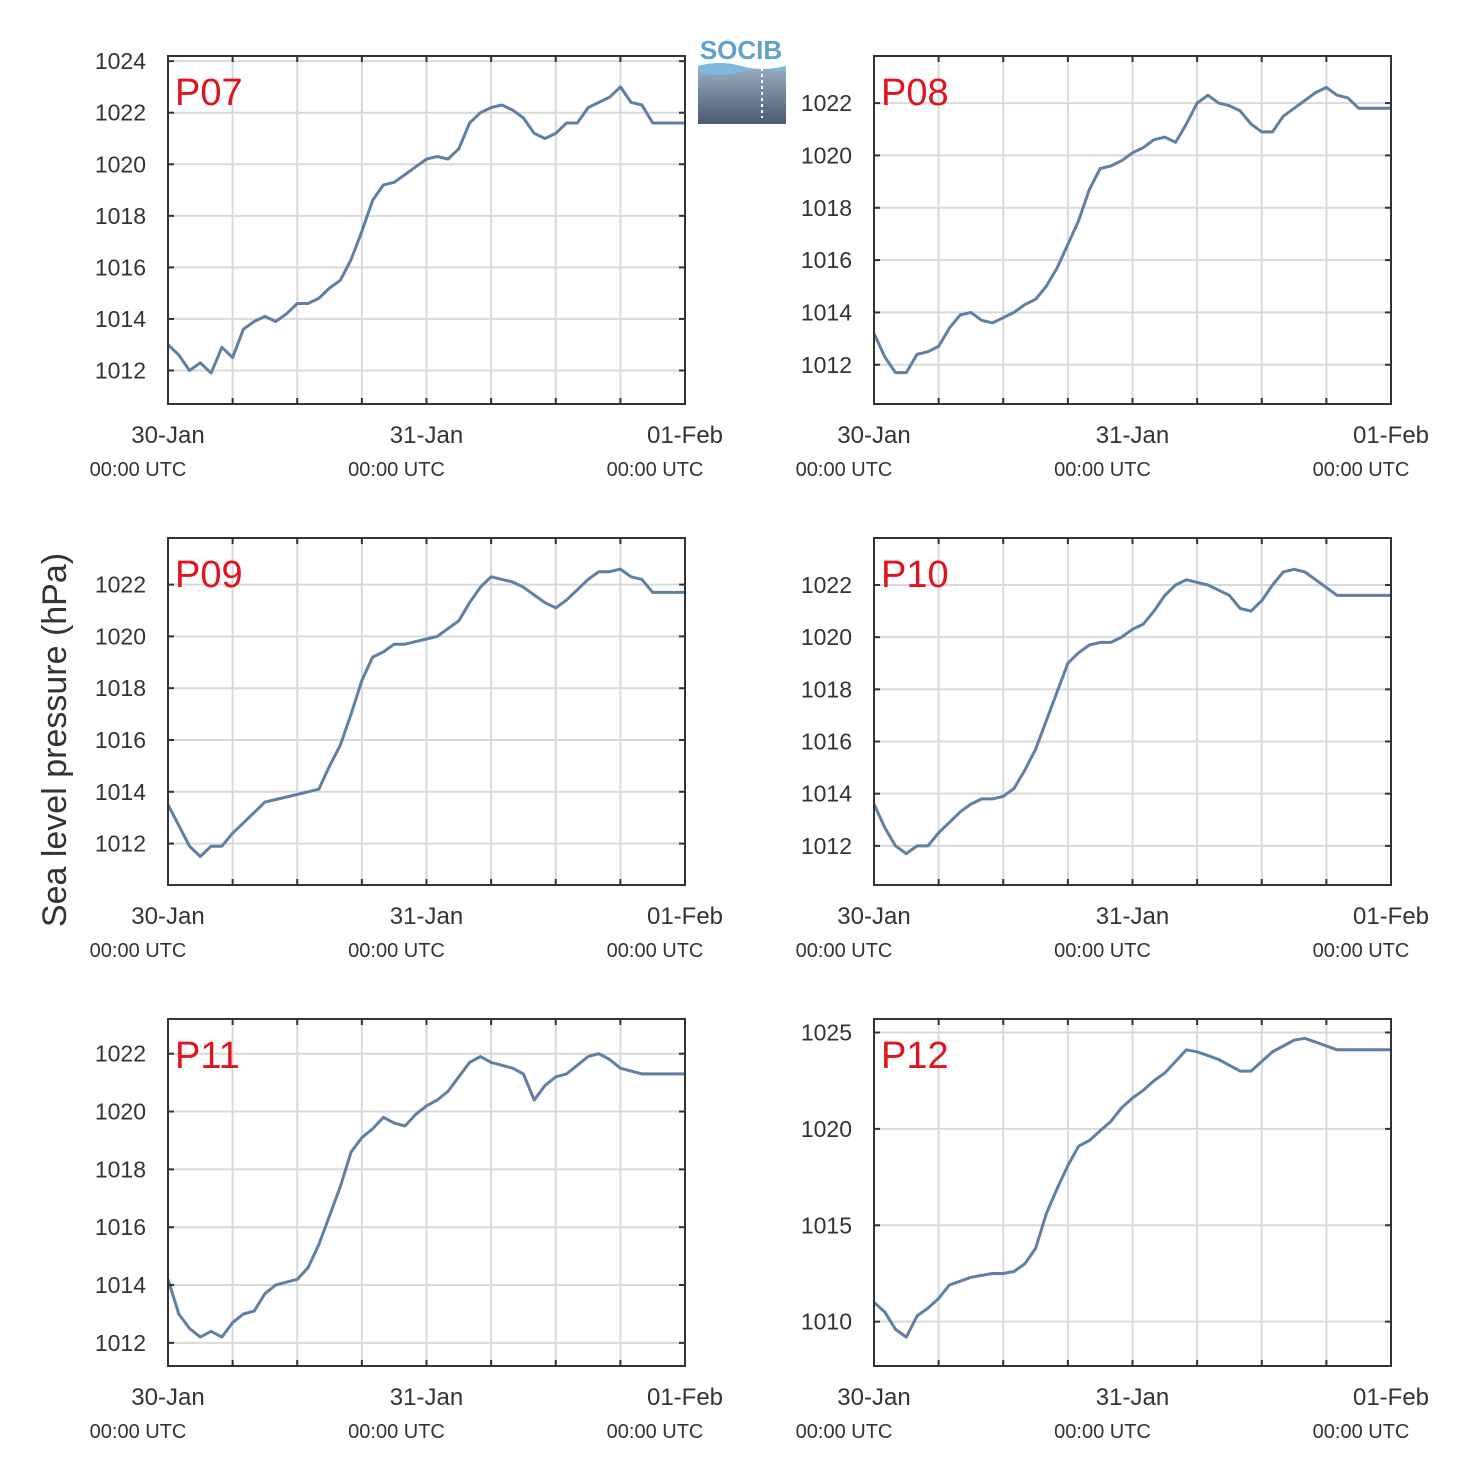 The height and width of the screenshot is (1474, 1464). What do you see at coordinates (741, 50) in the screenshot?
I see `logo-text: SOCIB` at bounding box center [741, 50].